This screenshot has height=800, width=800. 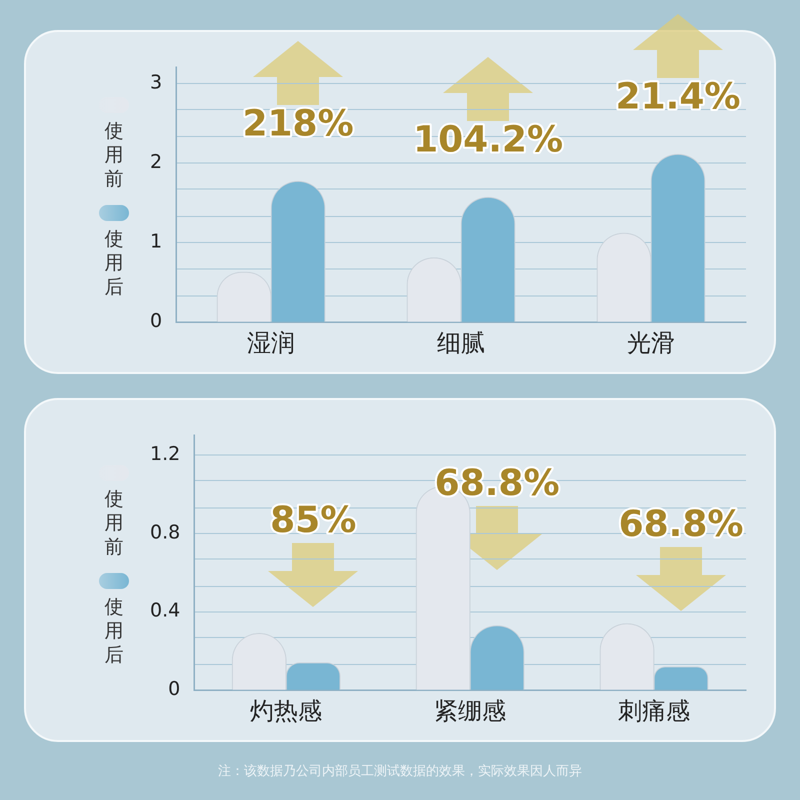 What do you see at coordinates (488, 140) in the screenshot?
I see `annotation: 104.2%` at bounding box center [488, 140].